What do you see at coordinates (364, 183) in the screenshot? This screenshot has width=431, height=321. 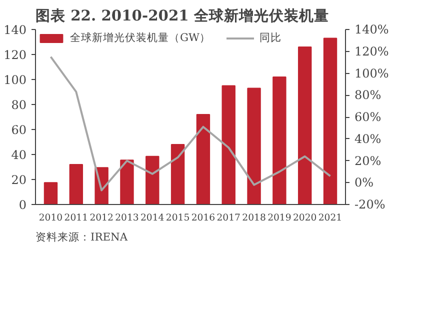 I see `y2-tick-label: 0%` at bounding box center [364, 183].